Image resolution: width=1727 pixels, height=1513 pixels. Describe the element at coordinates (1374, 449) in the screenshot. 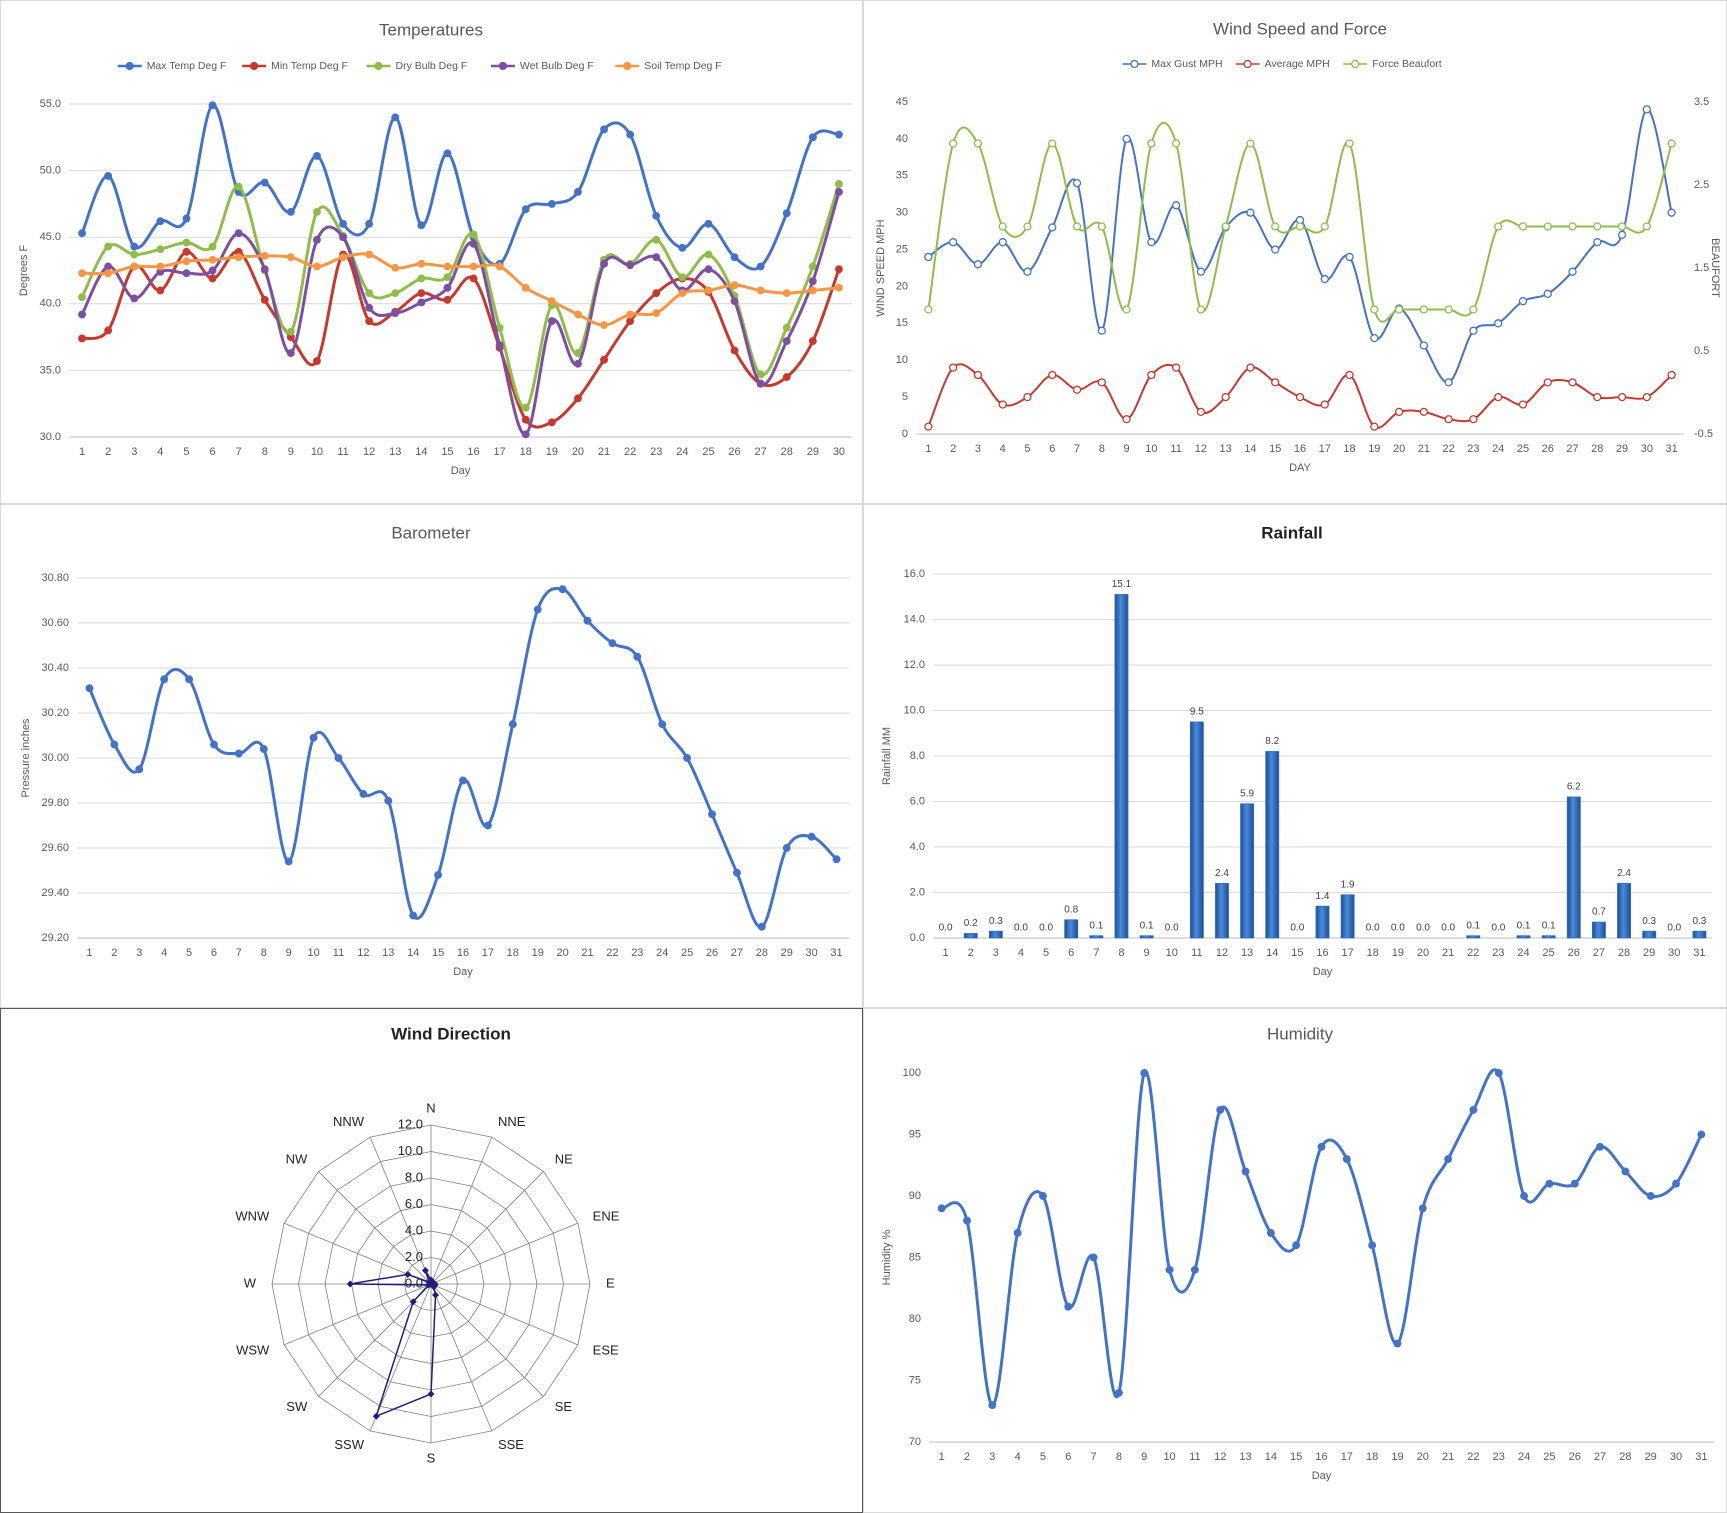

I see `x-tick-label: 19` at that location.